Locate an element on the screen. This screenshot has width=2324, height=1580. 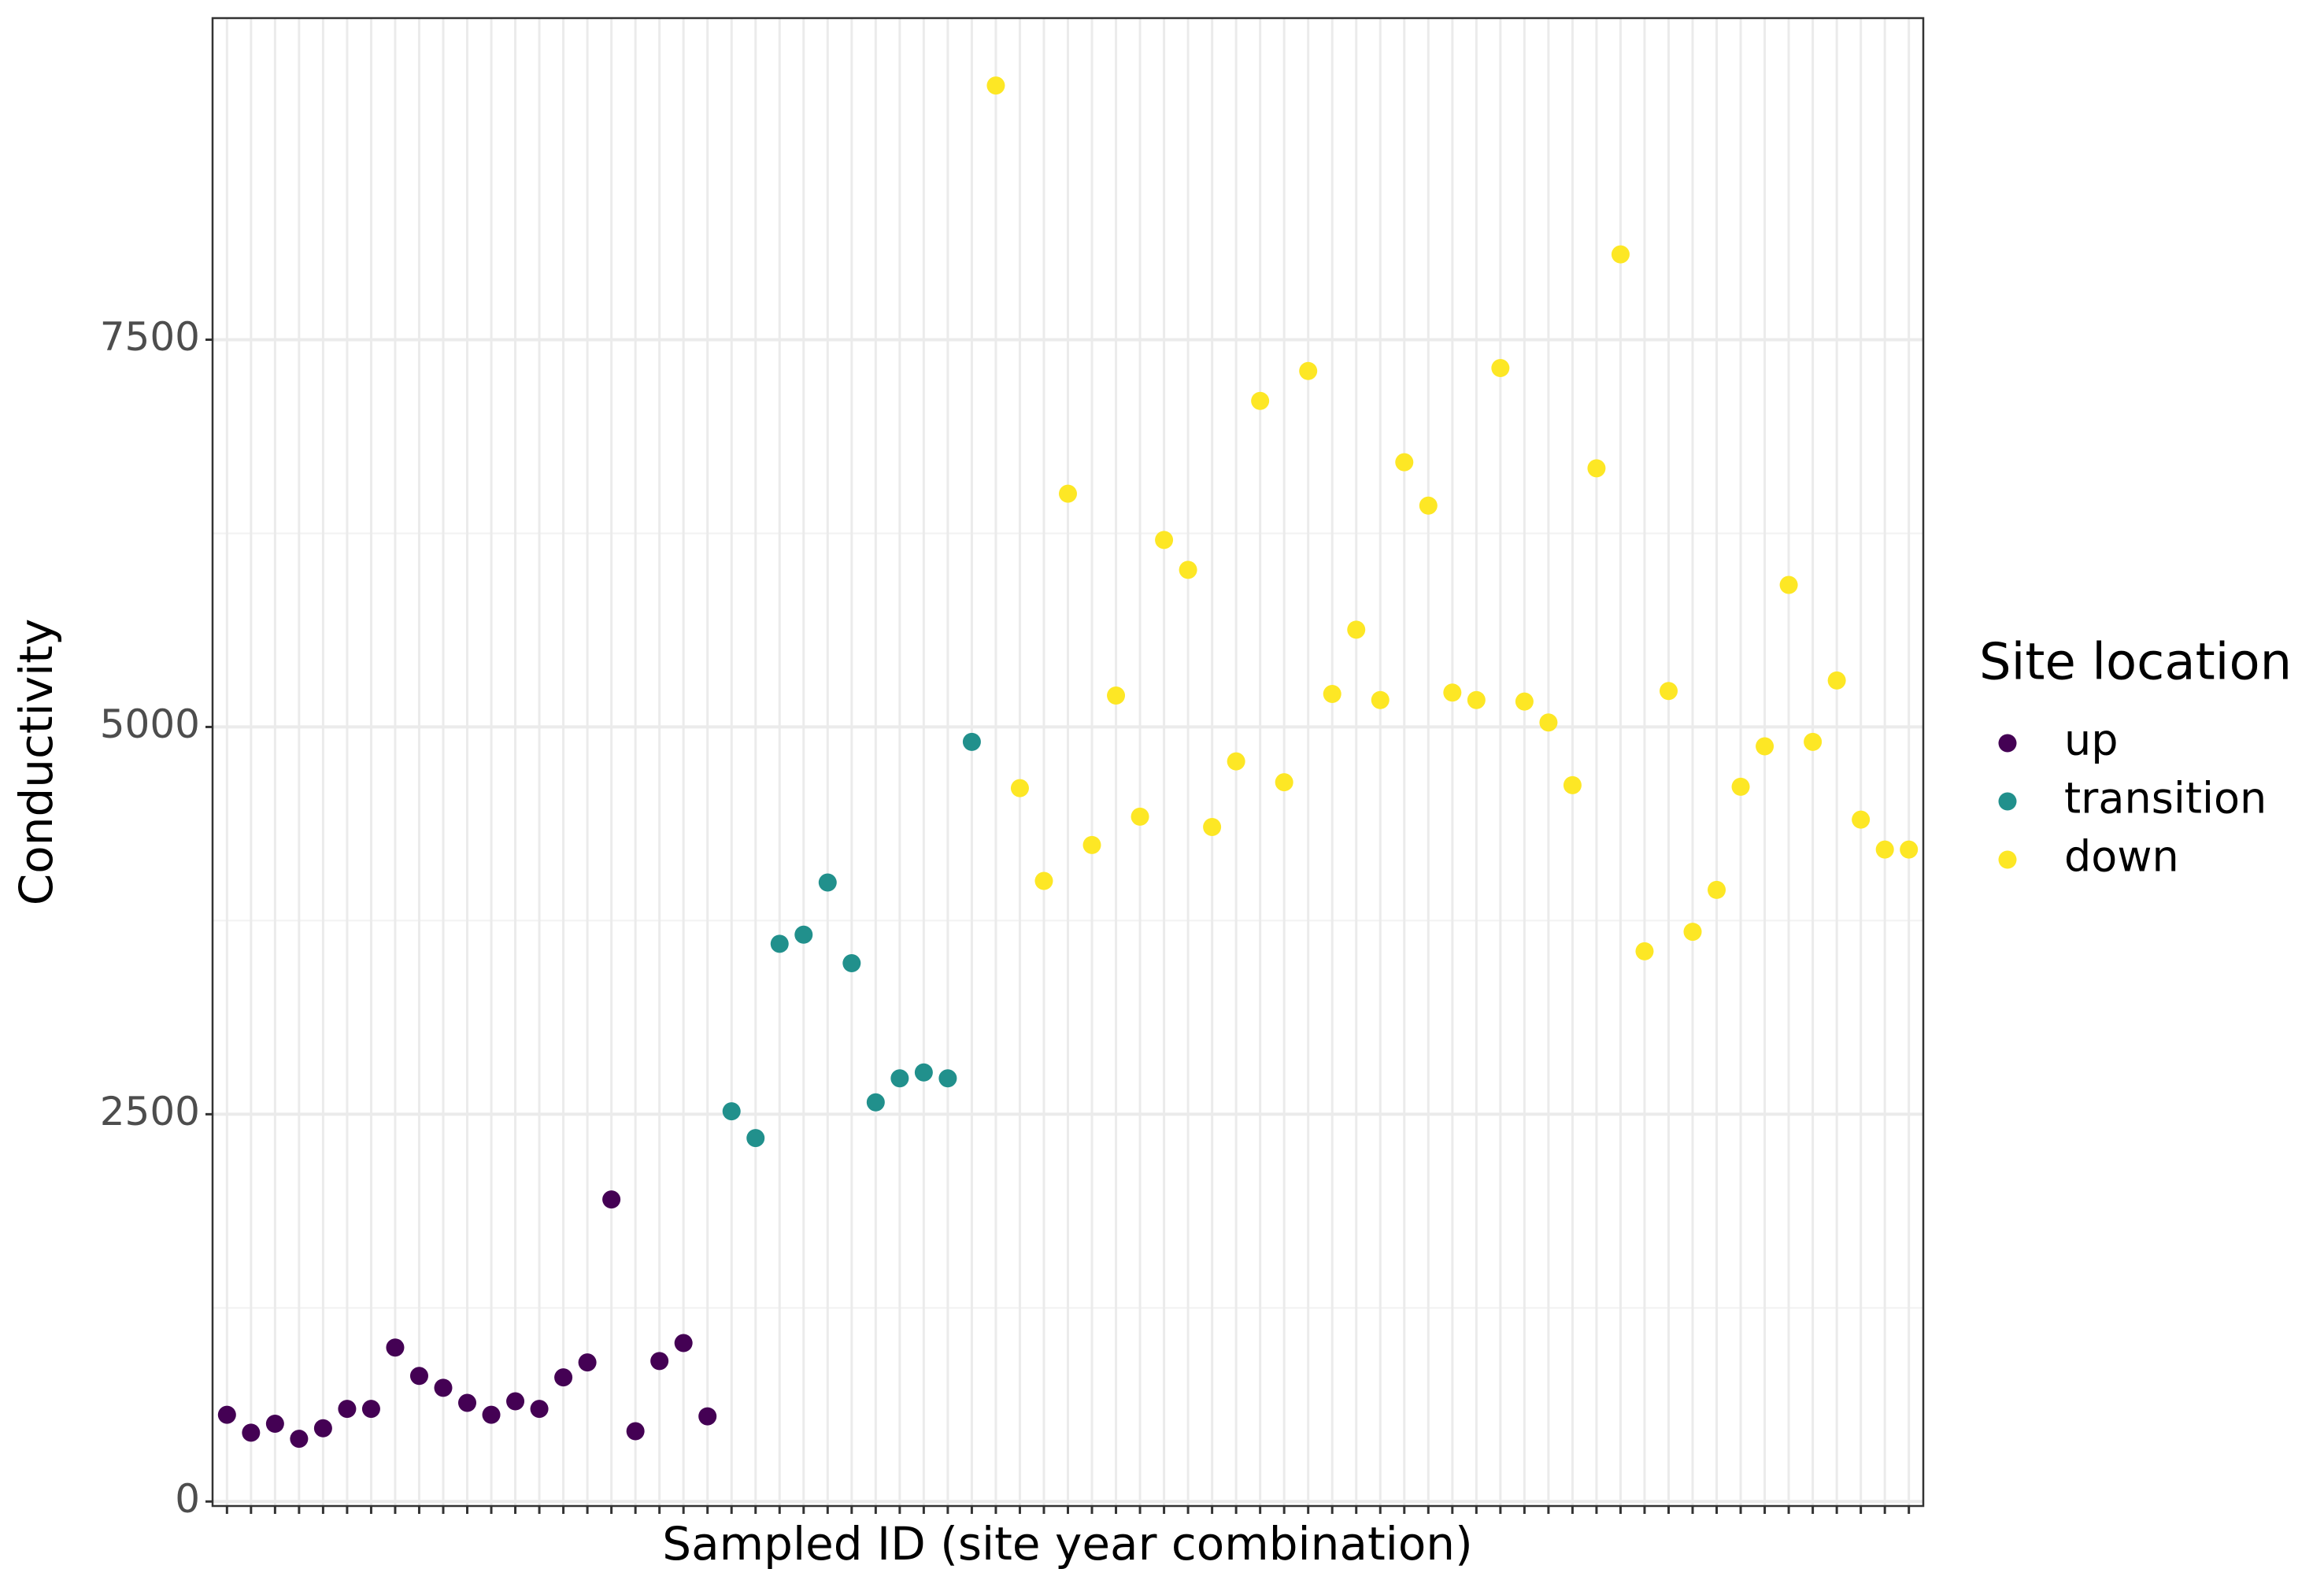
y-tick-label: 5000 is located at coordinates (150, 724).